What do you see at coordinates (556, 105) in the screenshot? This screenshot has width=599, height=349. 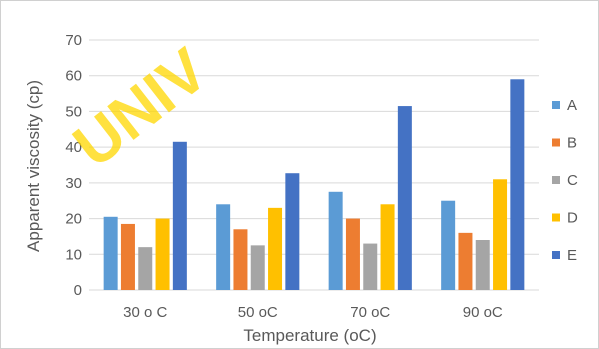 I see `legend-swatch-A` at bounding box center [556, 105].